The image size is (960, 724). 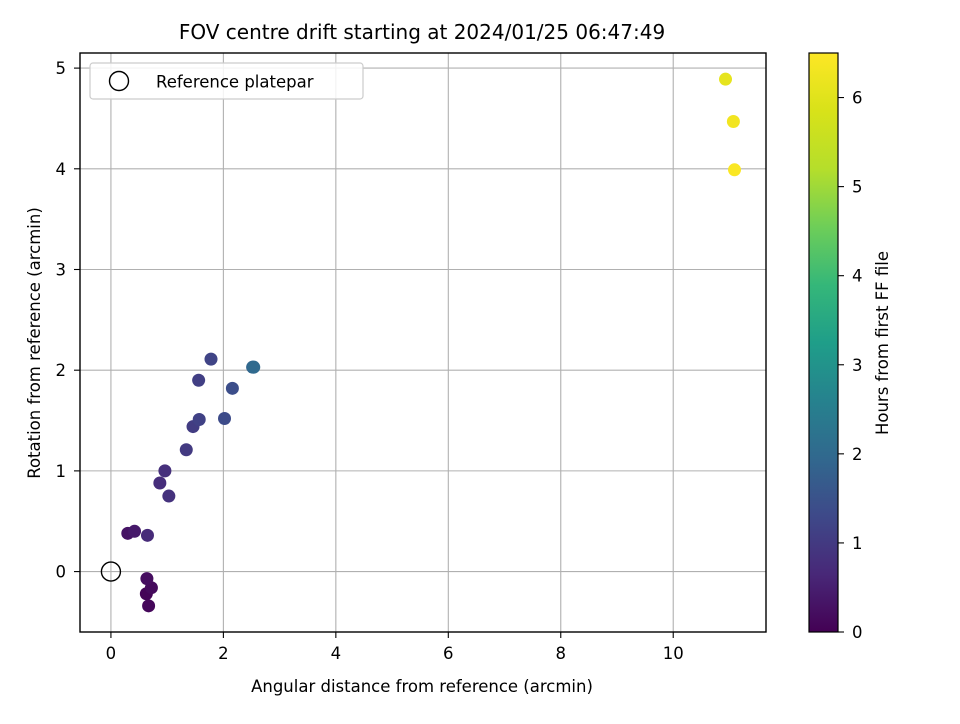 What do you see at coordinates (111, 653) in the screenshot?
I see `x-tick-label: 0` at bounding box center [111, 653].